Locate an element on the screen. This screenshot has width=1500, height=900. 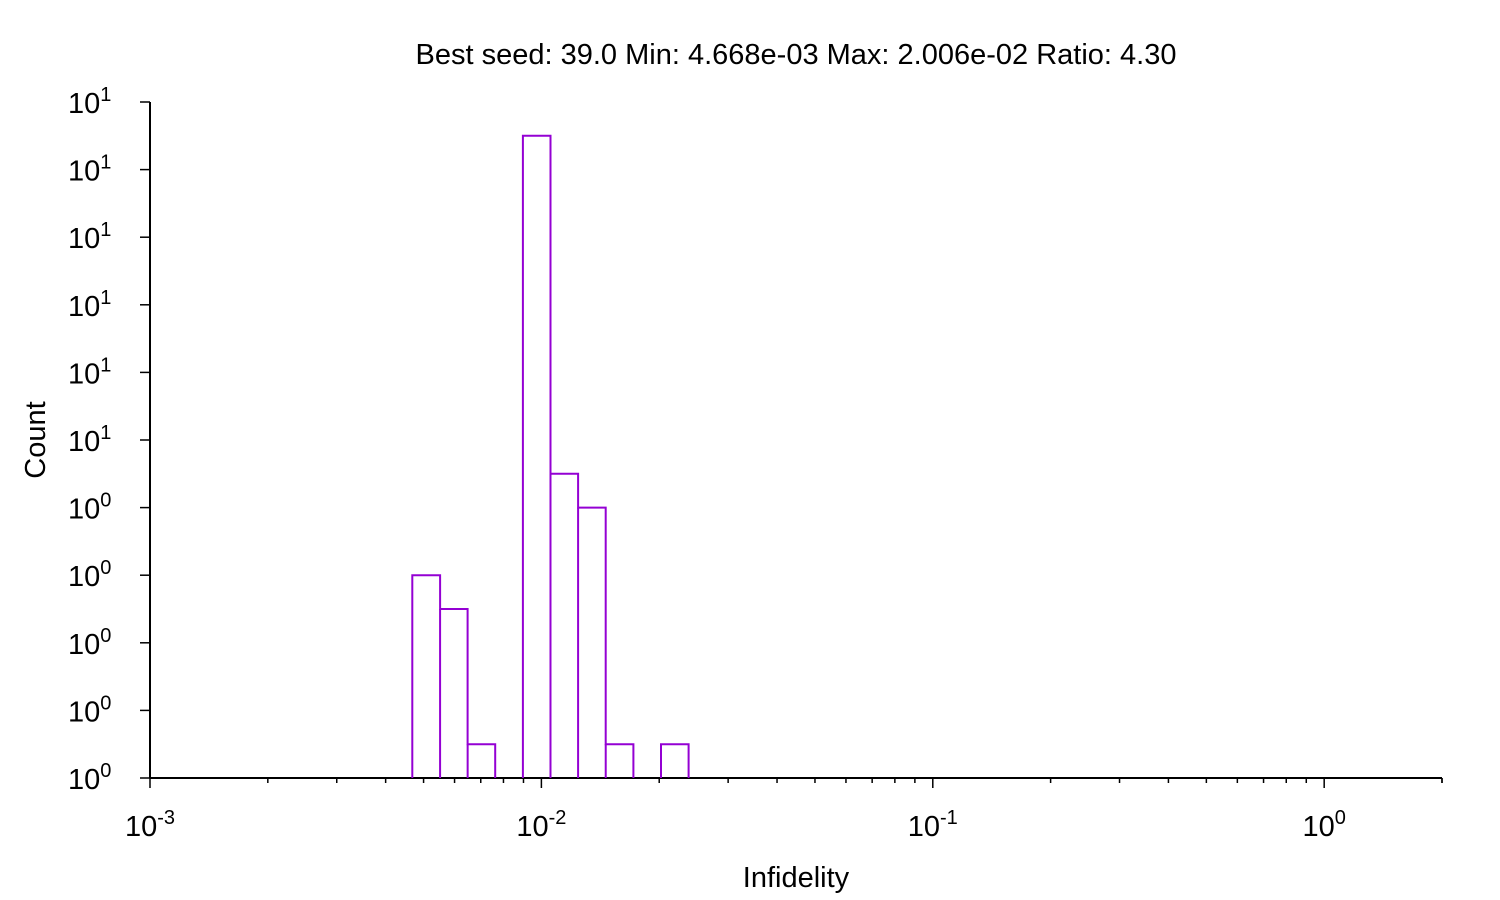
x-tick-label-exponent: -2 is located at coordinates (558, 818).